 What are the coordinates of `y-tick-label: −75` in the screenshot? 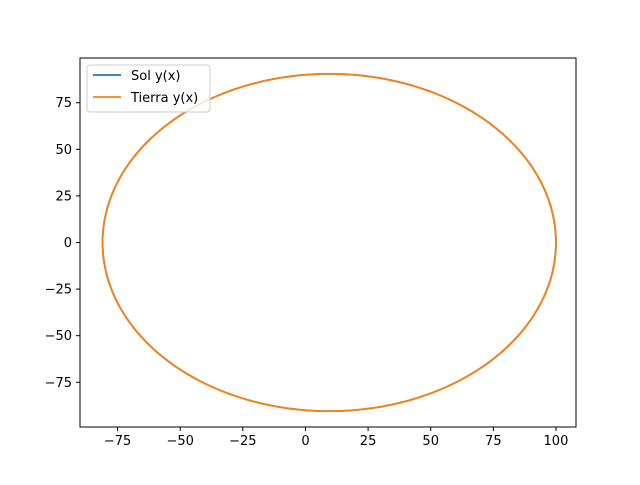 It's located at (58, 383).